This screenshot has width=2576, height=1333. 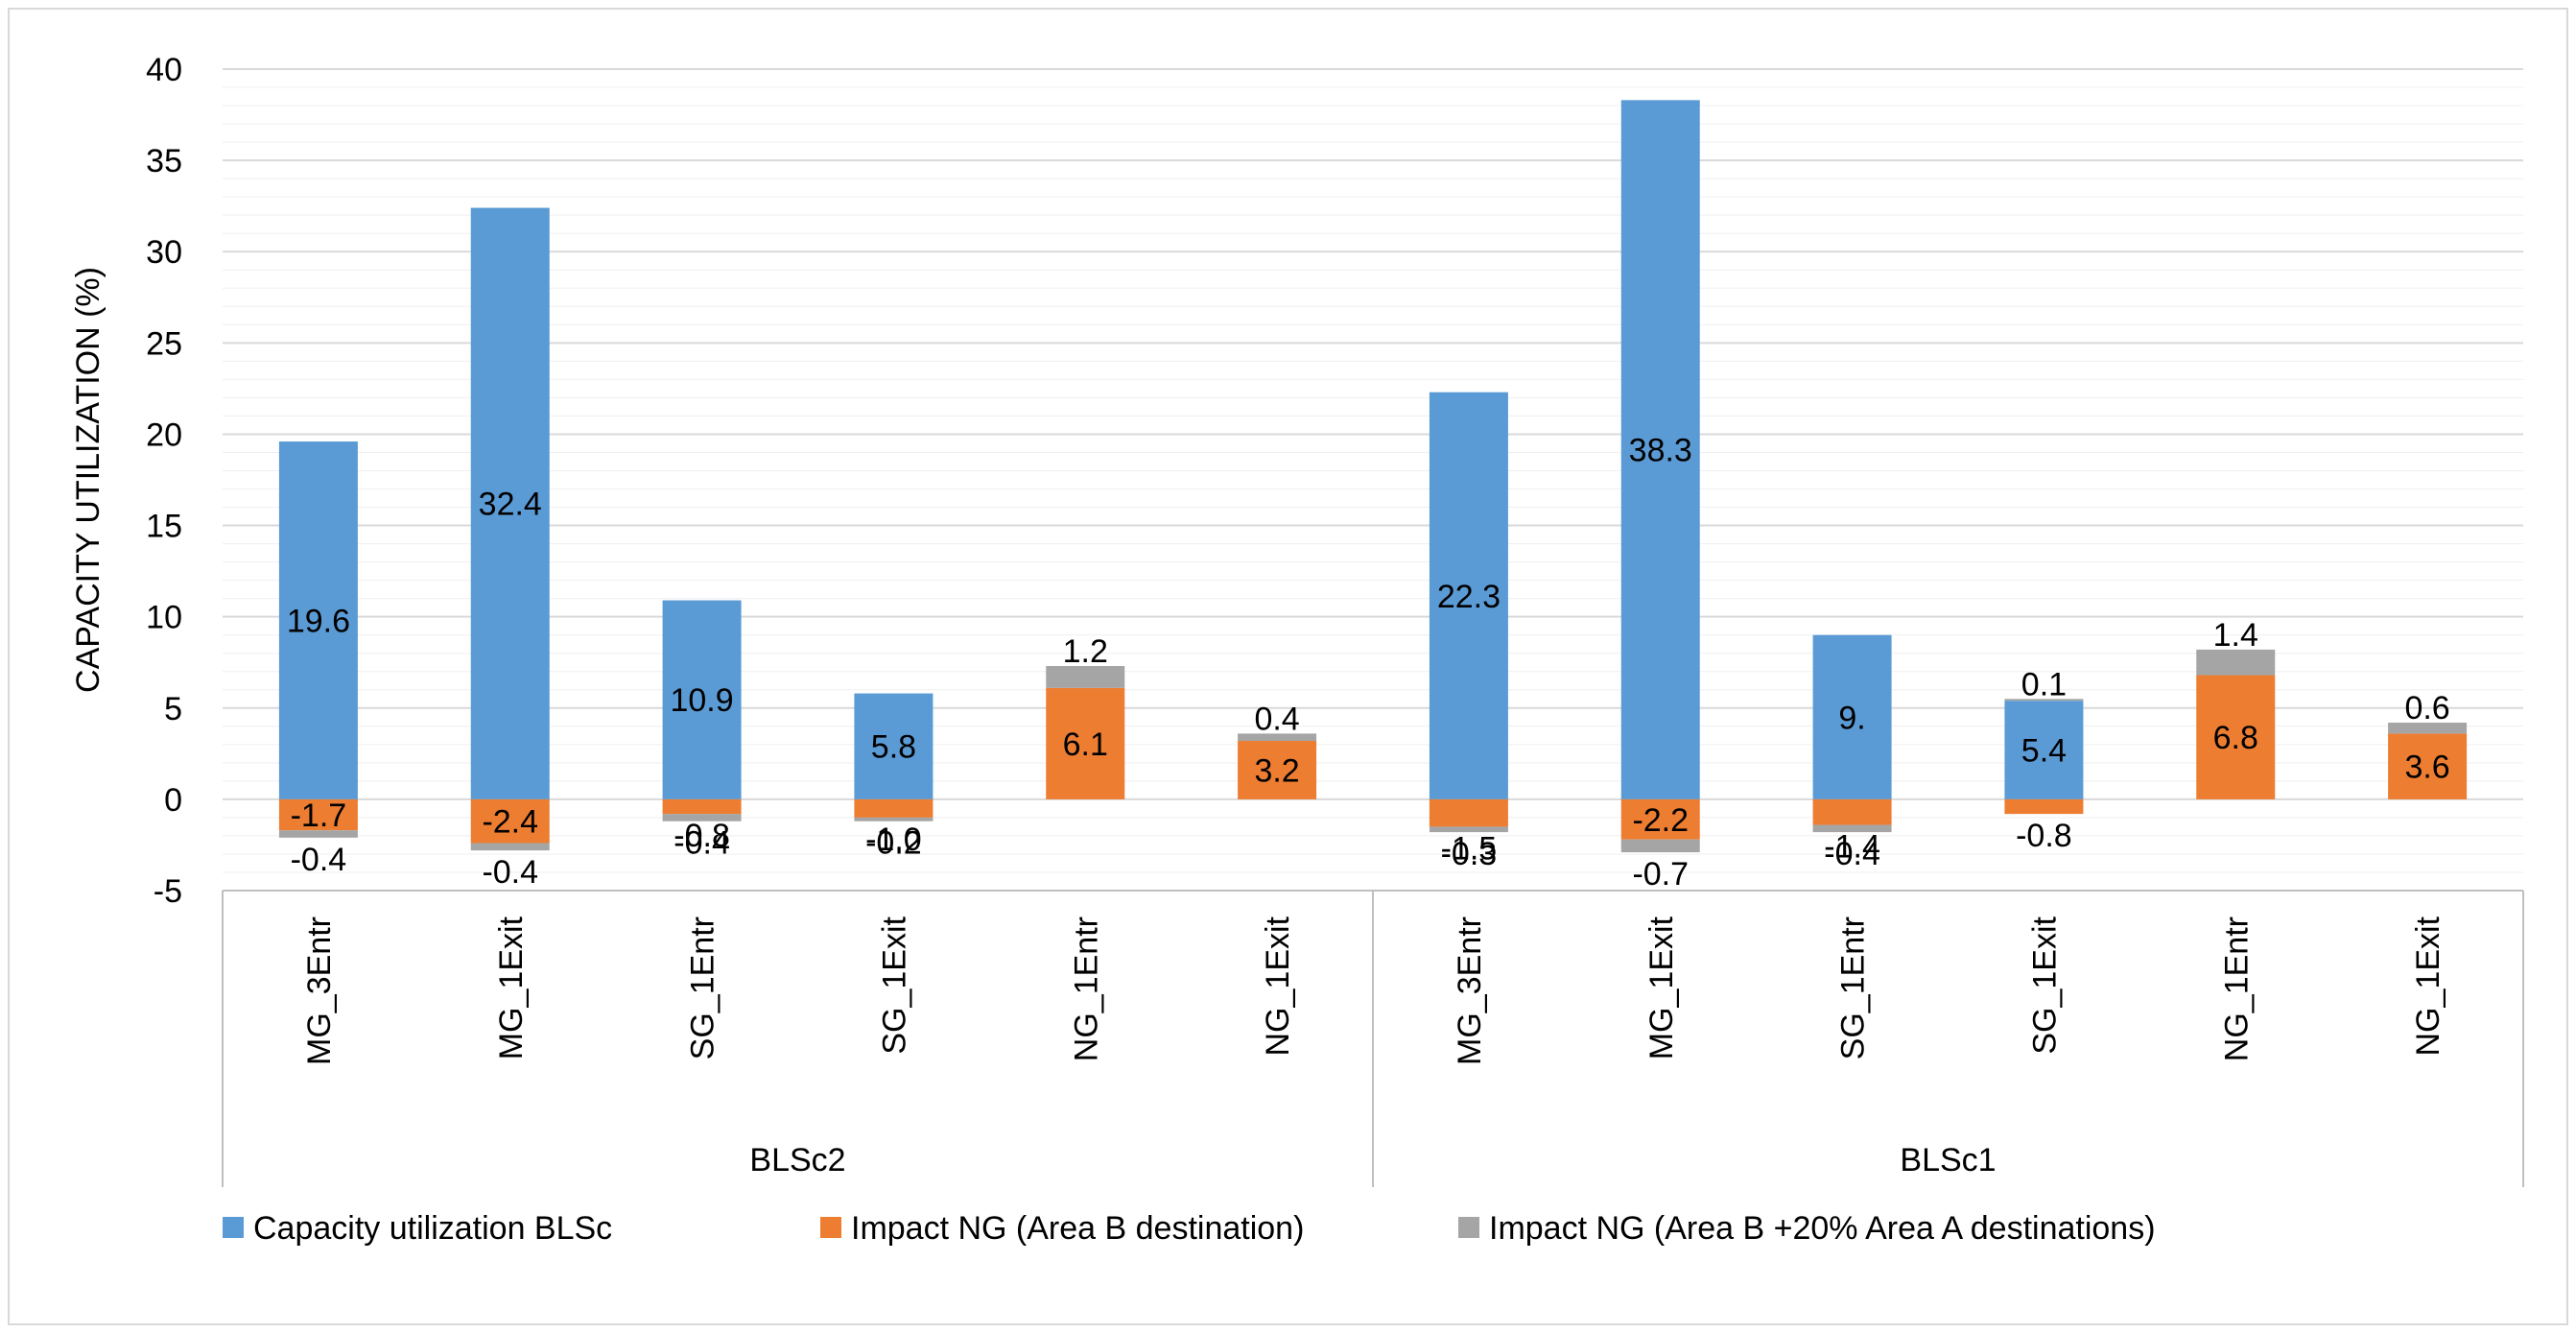 I want to click on y-tick-label: 10, so click(x=164, y=618).